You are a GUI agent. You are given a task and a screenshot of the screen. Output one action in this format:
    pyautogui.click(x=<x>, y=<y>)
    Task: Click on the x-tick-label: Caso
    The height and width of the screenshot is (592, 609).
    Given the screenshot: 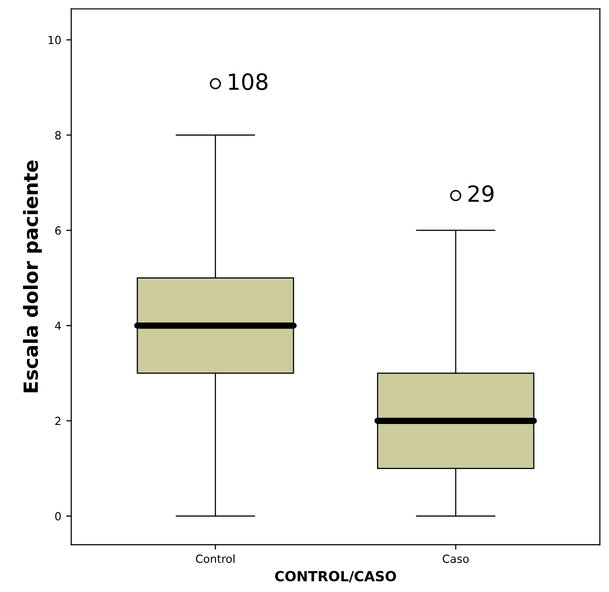 What is the action you would take?
    pyautogui.click(x=455, y=558)
    